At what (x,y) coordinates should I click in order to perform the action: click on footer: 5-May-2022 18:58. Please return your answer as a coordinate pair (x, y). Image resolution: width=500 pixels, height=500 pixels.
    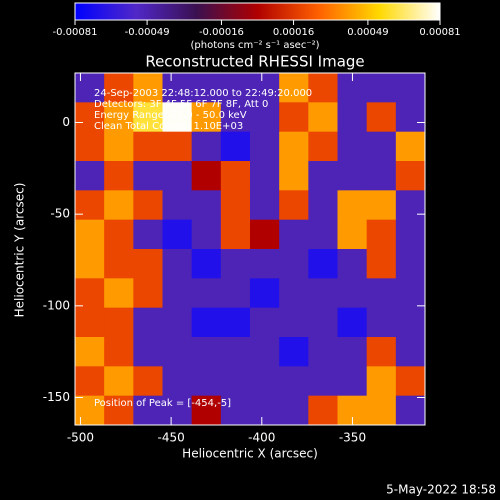
    Looking at the image, I should click on (441, 490).